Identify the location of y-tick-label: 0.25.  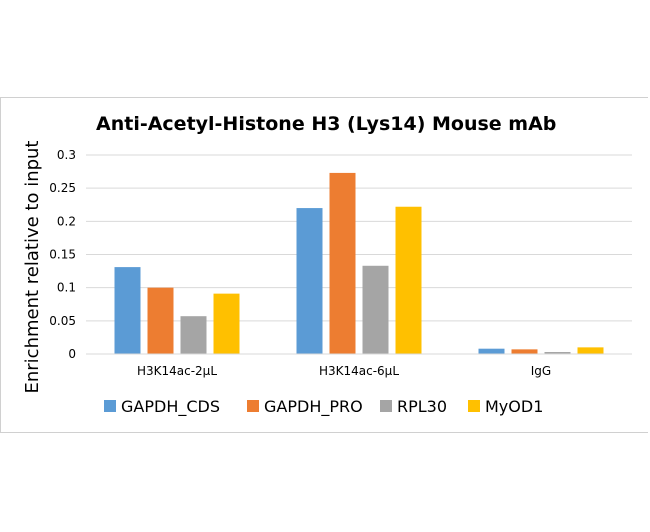
(62, 188).